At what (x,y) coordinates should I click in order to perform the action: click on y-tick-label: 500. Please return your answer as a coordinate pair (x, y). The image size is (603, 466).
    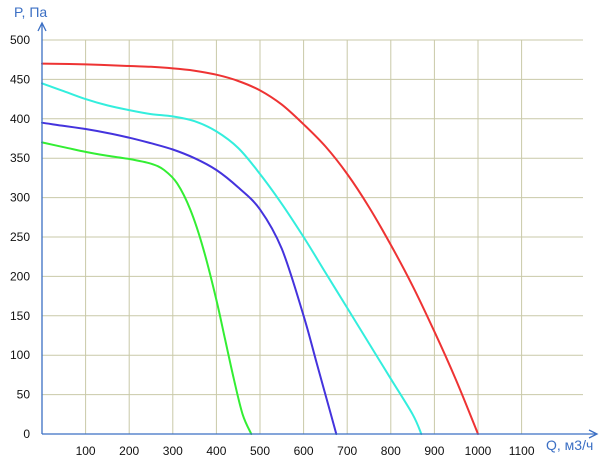
    Looking at the image, I should click on (20, 40).